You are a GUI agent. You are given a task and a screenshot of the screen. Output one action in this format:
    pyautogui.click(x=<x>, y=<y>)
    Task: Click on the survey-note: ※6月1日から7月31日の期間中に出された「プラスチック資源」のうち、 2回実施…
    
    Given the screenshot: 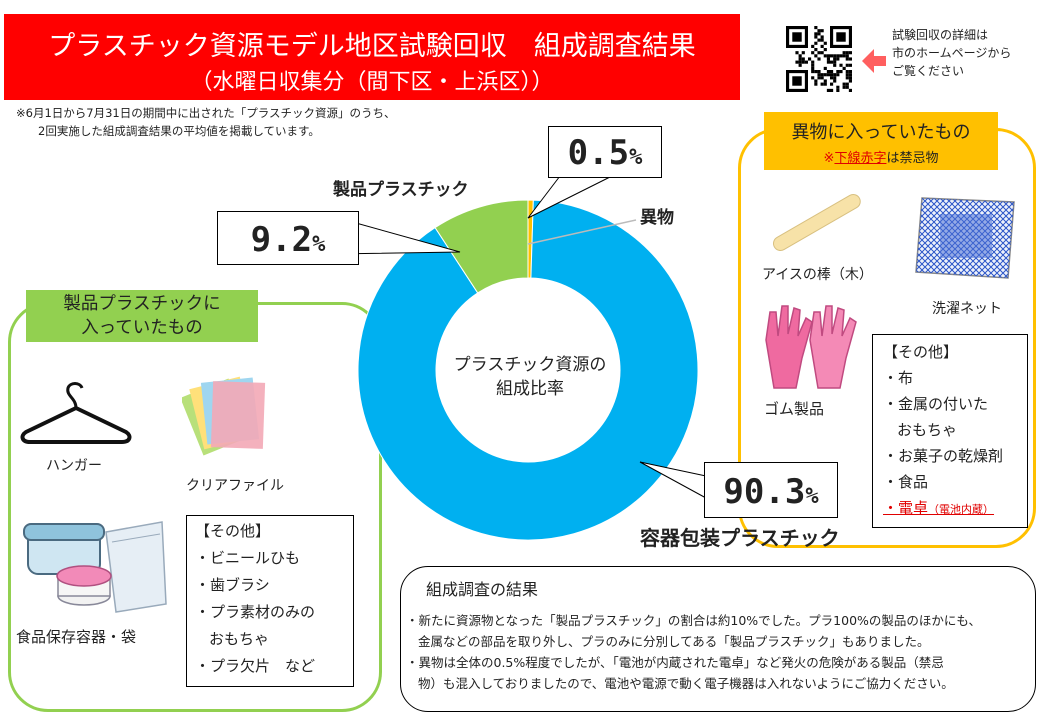 What is the action you would take?
    pyautogui.click(x=206, y=122)
    